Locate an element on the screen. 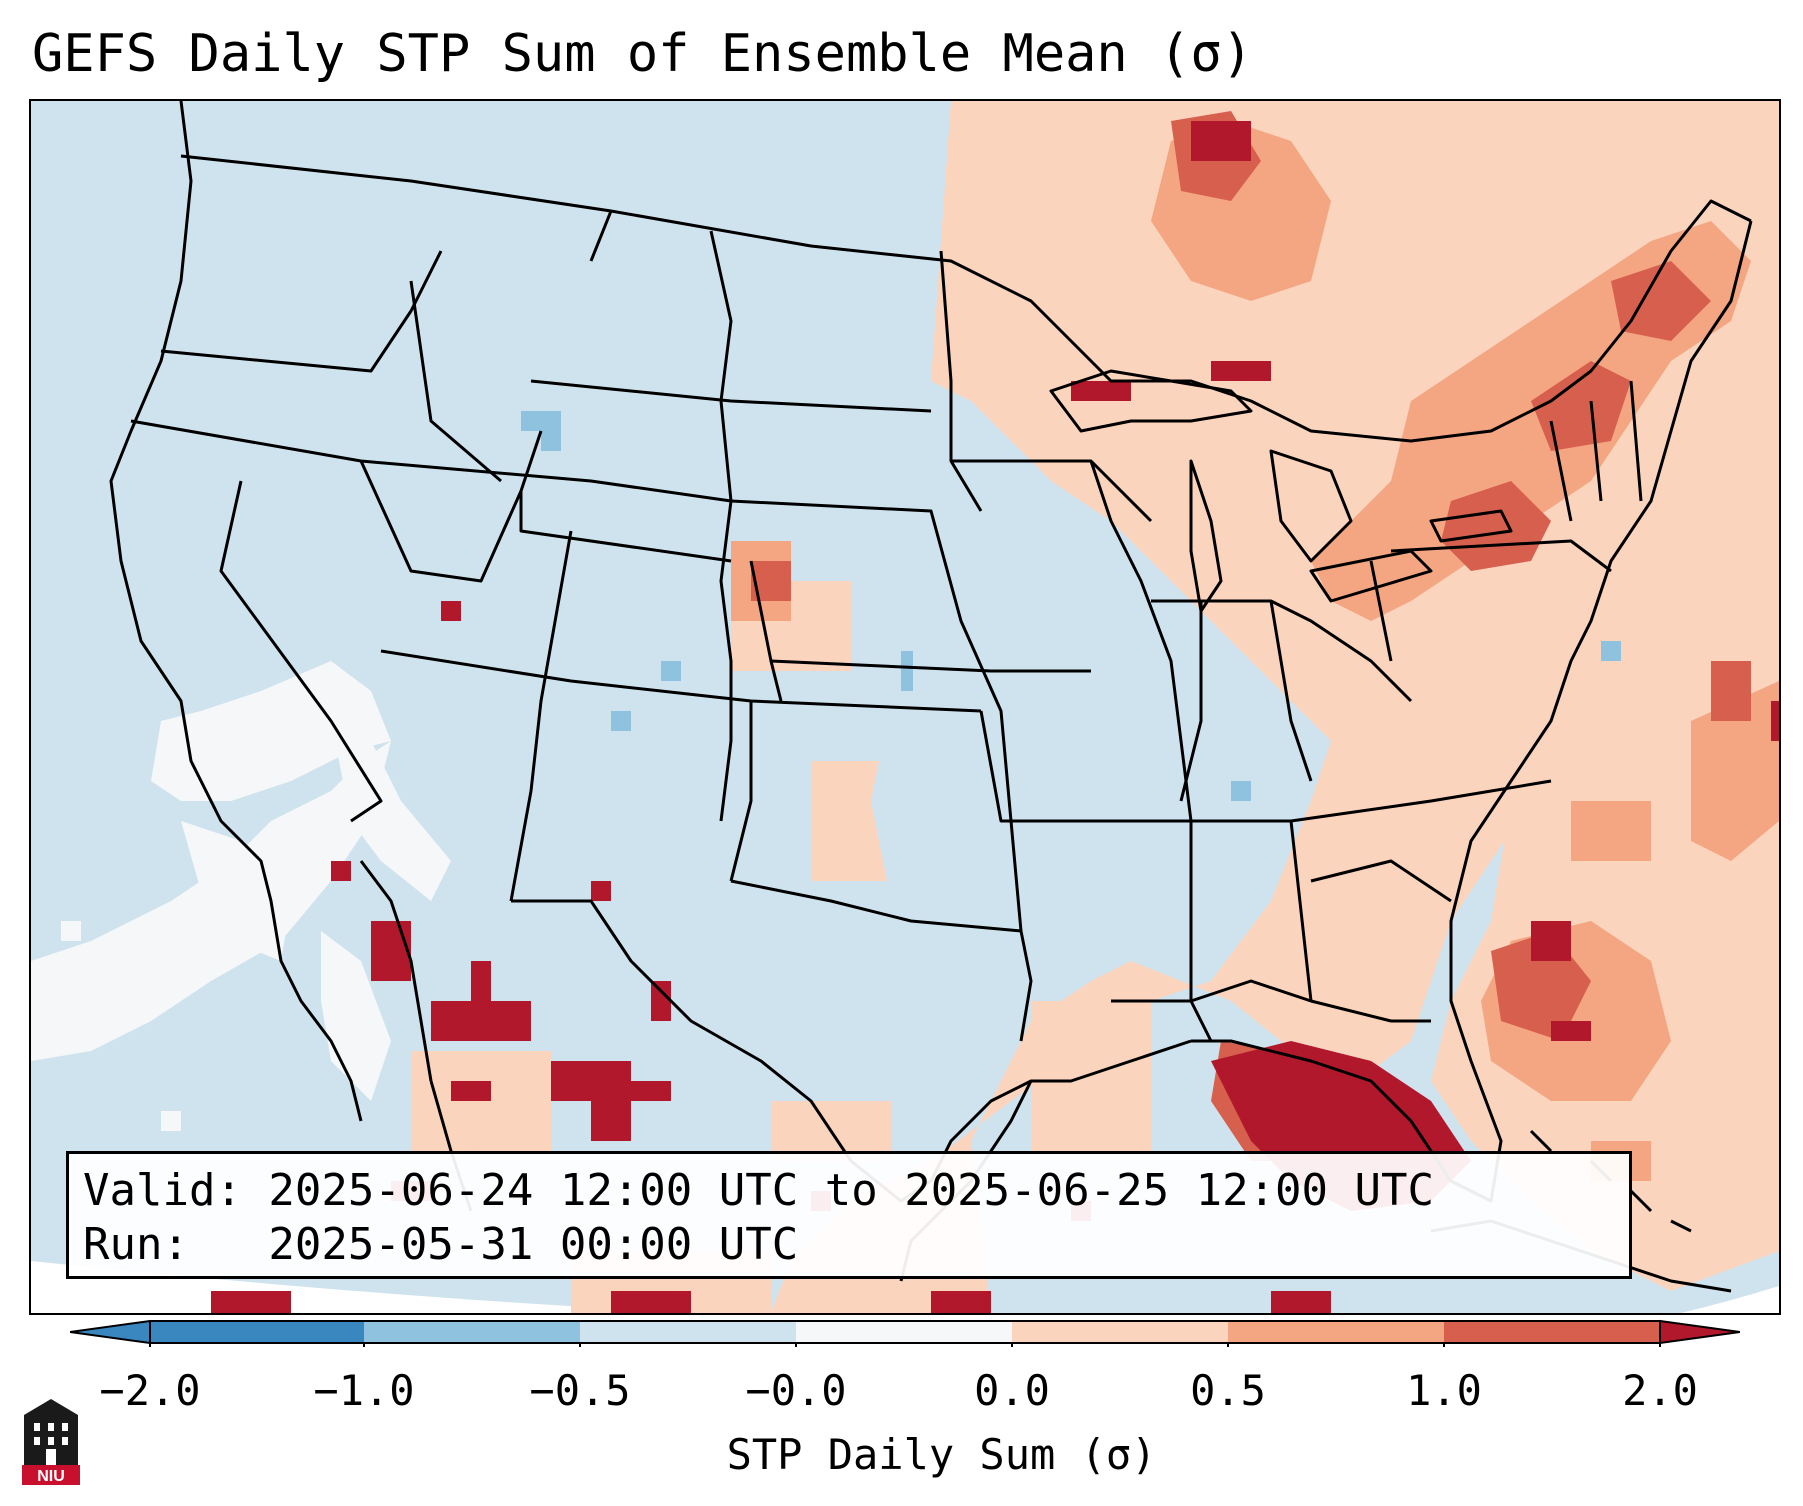  lake-michigan is located at coordinates (1206, 536).